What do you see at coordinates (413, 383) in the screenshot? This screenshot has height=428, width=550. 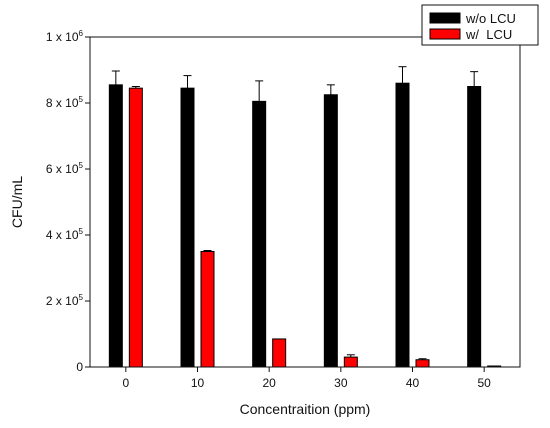 I see `x-tick-label: 40` at bounding box center [413, 383].